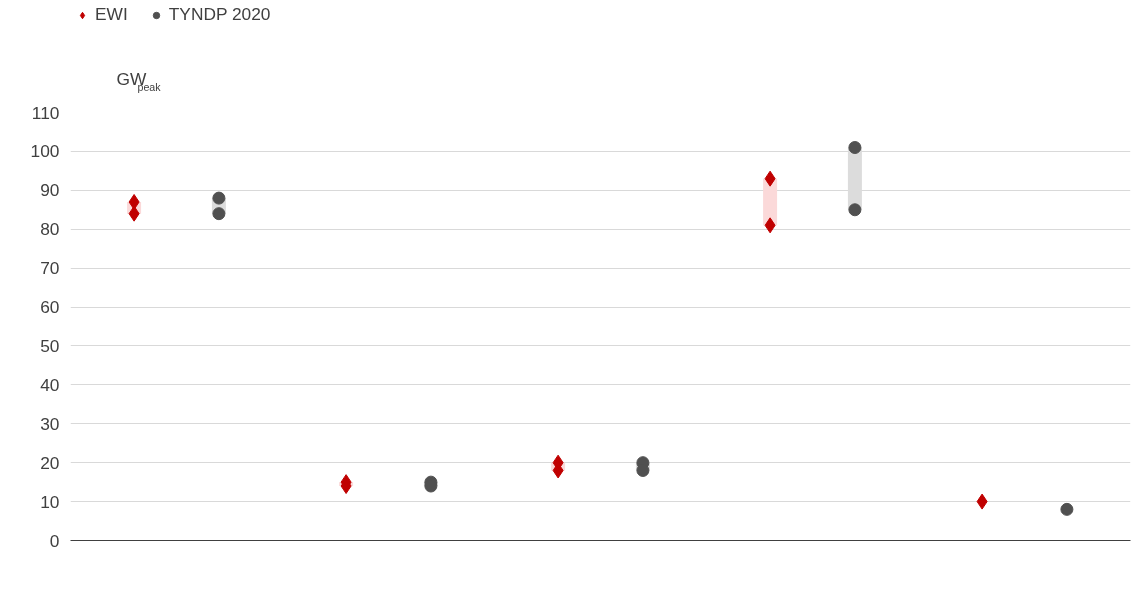 The height and width of the screenshot is (604, 1145). What do you see at coordinates (45, 112) in the screenshot?
I see `y-tick-label: 110` at bounding box center [45, 112].